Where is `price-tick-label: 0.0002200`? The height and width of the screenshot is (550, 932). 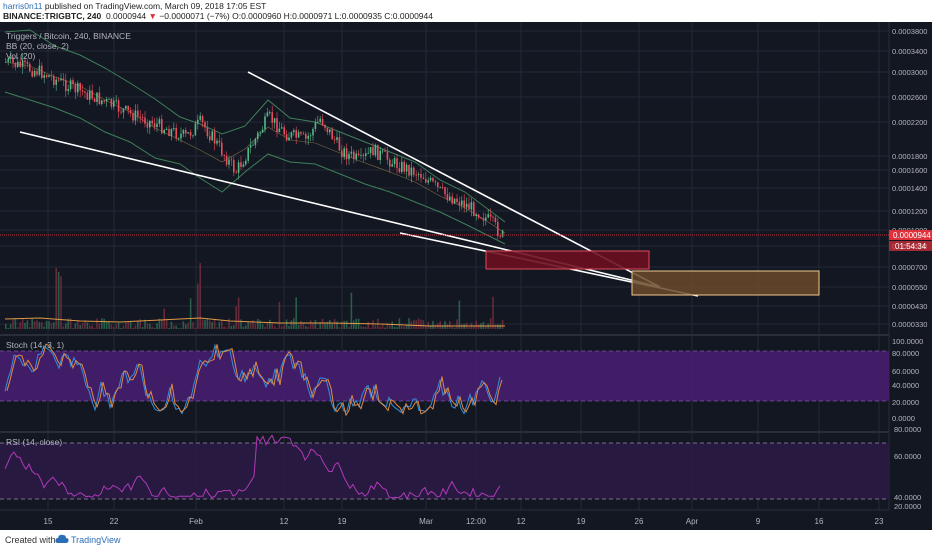 price-tick-label: 0.0002200 is located at coordinates (909, 122).